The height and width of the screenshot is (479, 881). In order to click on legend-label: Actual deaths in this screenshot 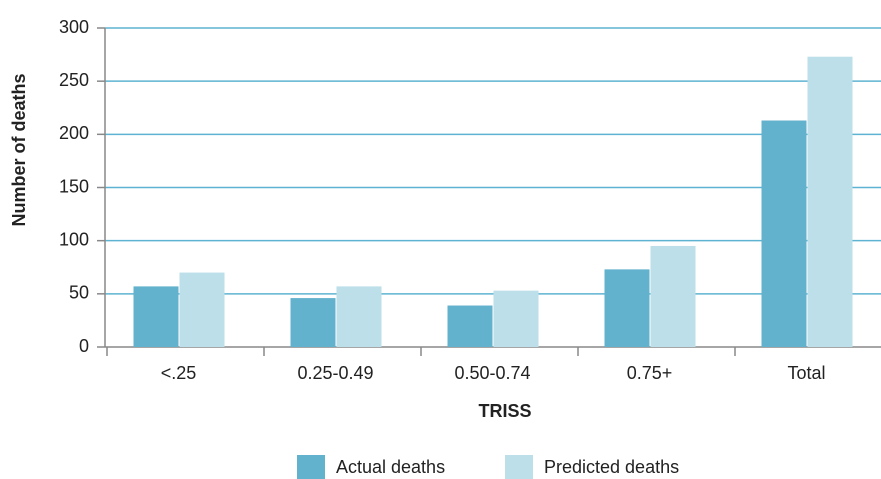, I will do `click(390, 467)`.